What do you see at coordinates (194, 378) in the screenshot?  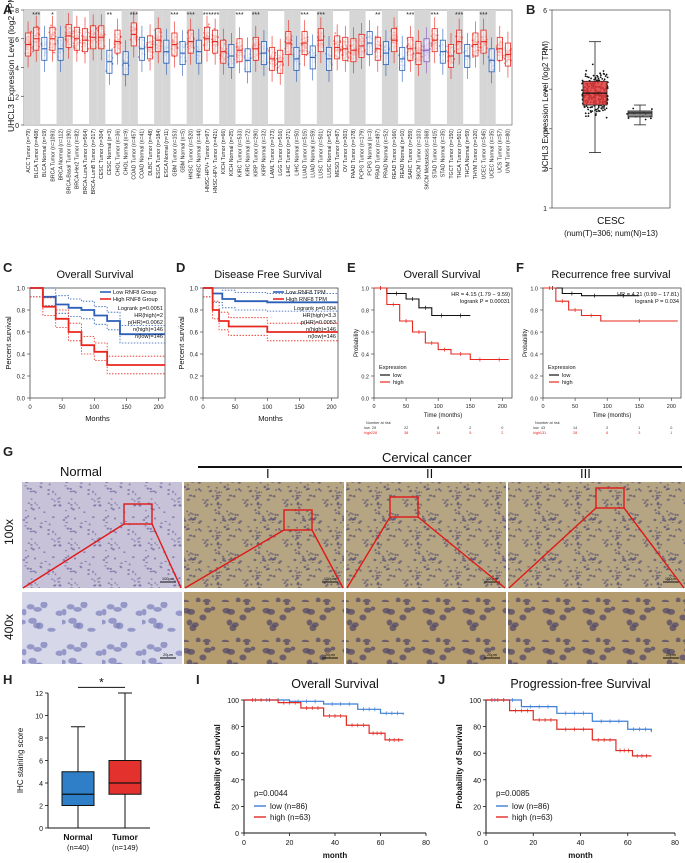 I see `km-ytick-label: 0.2` at bounding box center [194, 378].